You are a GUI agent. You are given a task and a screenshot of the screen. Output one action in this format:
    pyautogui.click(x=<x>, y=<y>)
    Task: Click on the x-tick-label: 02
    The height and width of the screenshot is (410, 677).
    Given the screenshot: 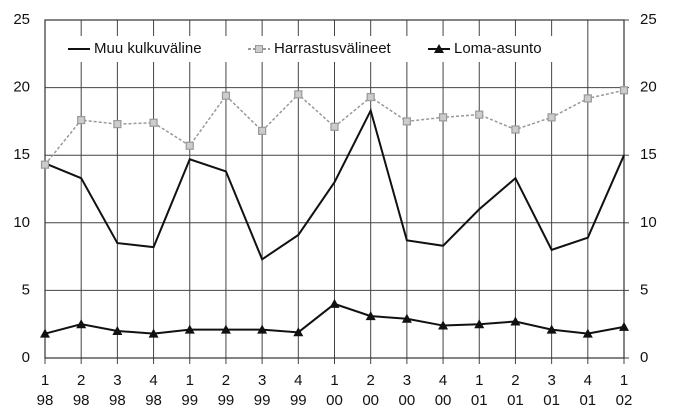 What is the action you would take?
    pyautogui.click(x=624, y=400)
    